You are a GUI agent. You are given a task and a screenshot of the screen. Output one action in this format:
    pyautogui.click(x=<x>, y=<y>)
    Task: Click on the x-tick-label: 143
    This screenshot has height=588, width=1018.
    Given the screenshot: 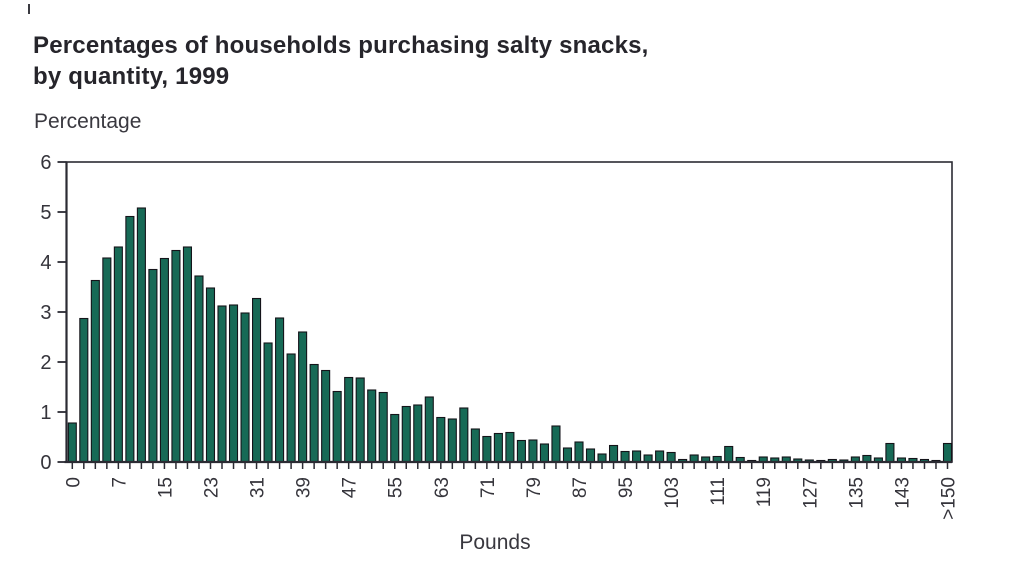 What is the action you would take?
    pyautogui.click(x=902, y=493)
    